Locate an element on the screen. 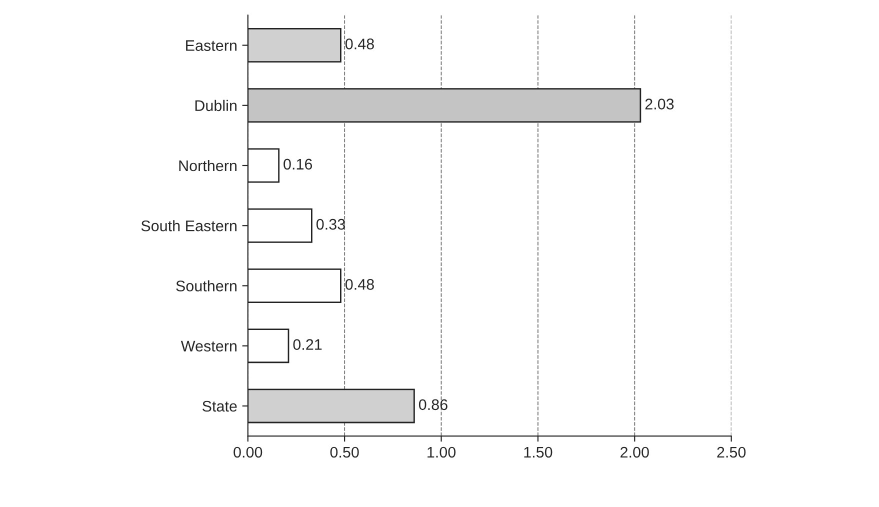 Image resolution: width=879 pixels, height=507 pixels. y-tick-label: Eastern is located at coordinates (211, 45).